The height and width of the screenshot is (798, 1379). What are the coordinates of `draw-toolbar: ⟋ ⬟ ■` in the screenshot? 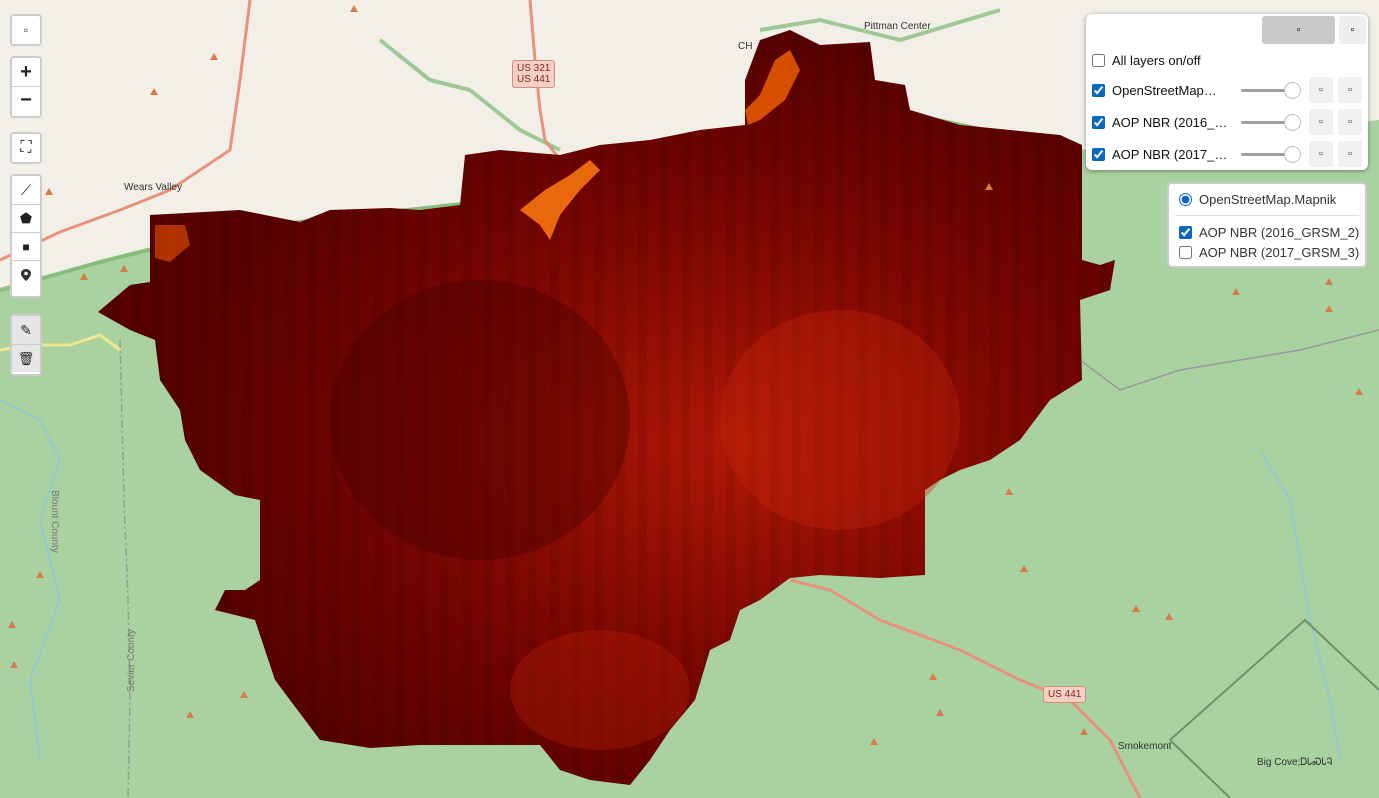 It's located at (26, 236).